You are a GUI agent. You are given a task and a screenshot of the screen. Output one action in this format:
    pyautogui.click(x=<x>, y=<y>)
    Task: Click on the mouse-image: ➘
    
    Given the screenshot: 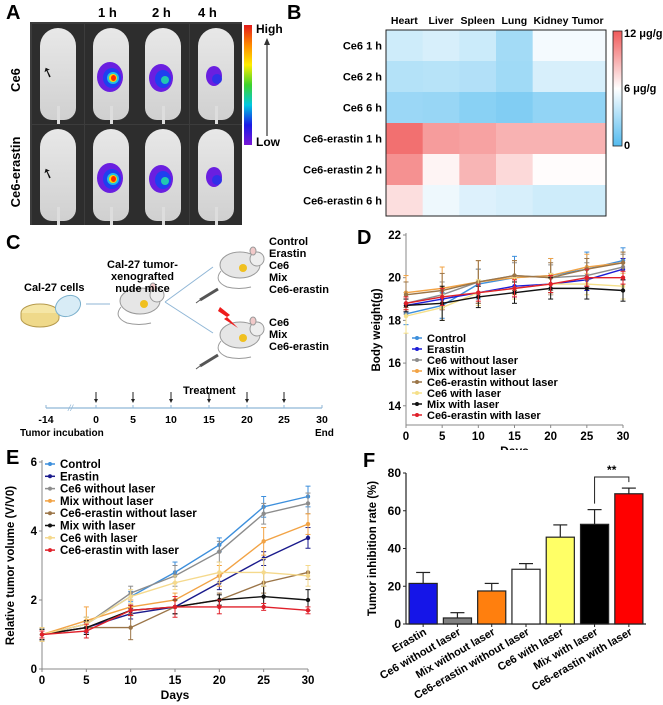 What is the action you would take?
    pyautogui.click(x=58, y=74)
    